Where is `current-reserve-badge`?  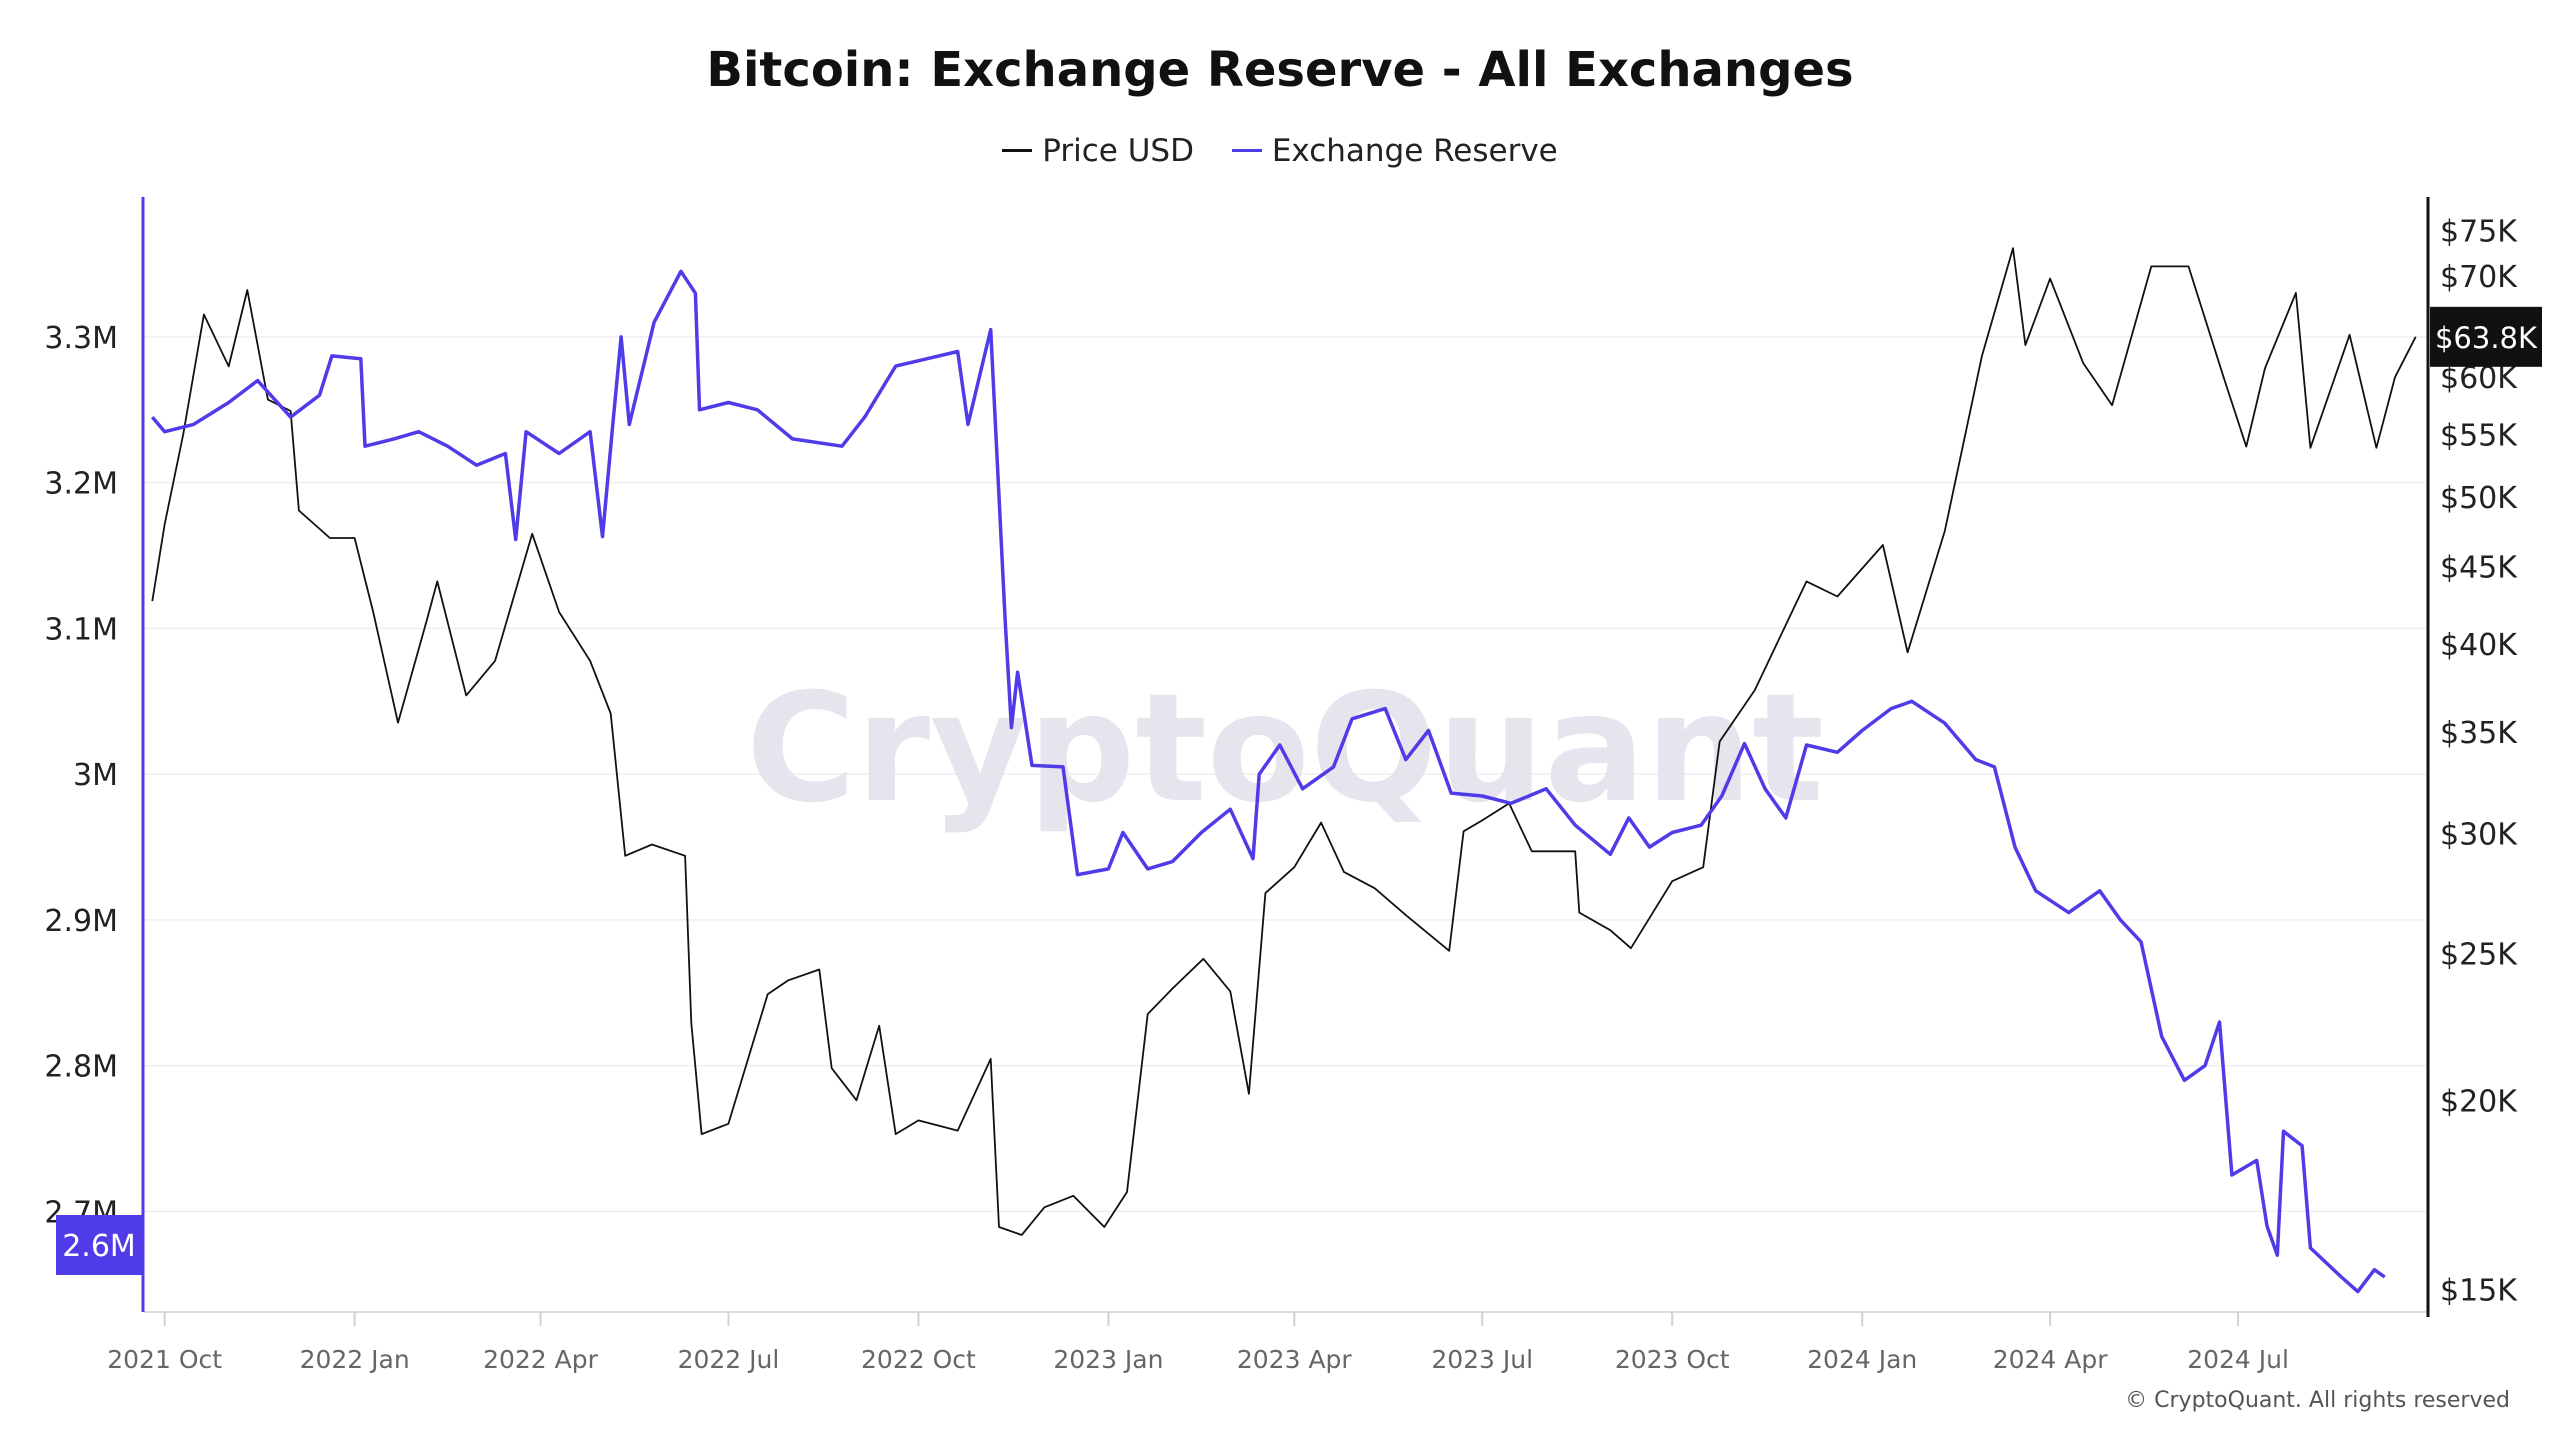
current-reserve-badge is located at coordinates (99, 1245).